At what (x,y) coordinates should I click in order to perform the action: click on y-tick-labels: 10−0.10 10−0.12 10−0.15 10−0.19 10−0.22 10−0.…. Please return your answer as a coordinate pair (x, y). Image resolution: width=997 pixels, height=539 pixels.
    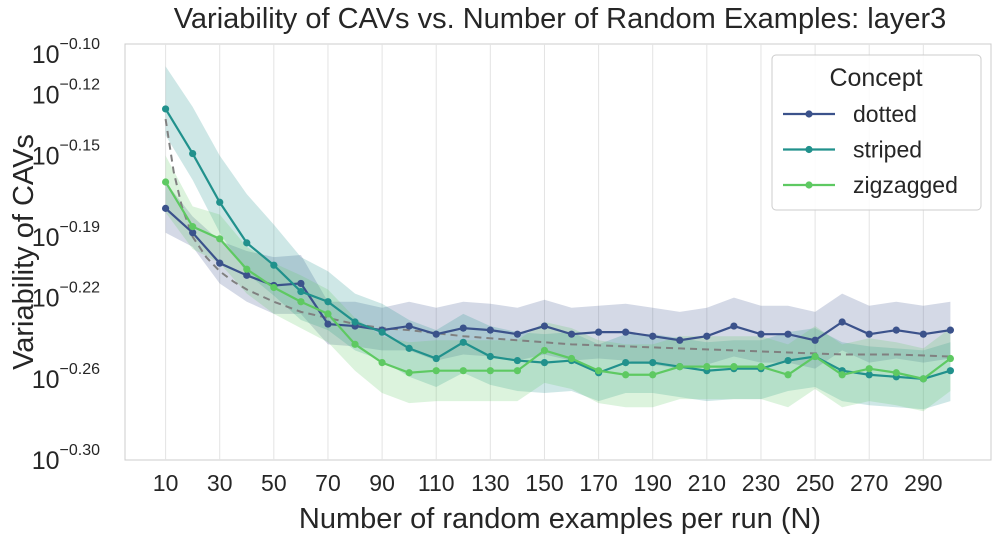
    Looking at the image, I should click on (66, 255).